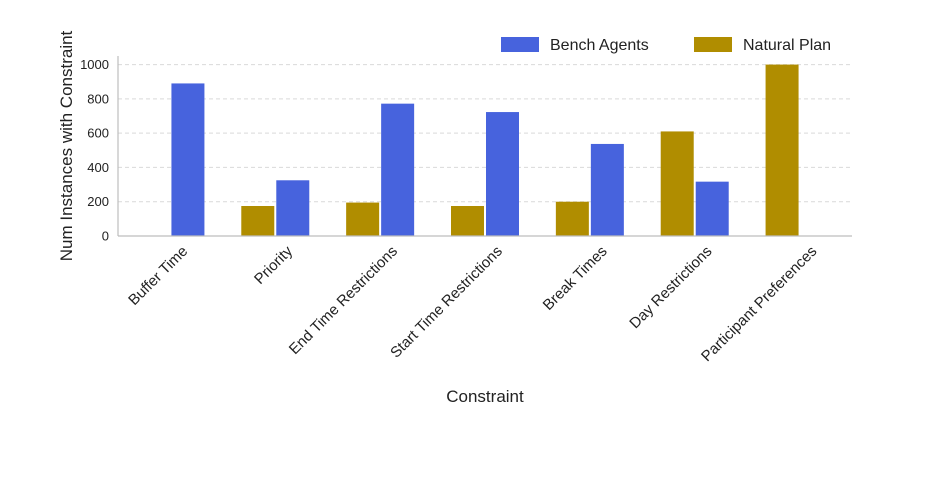  I want to click on x-tick-label-priority: Priority, so click(273, 264).